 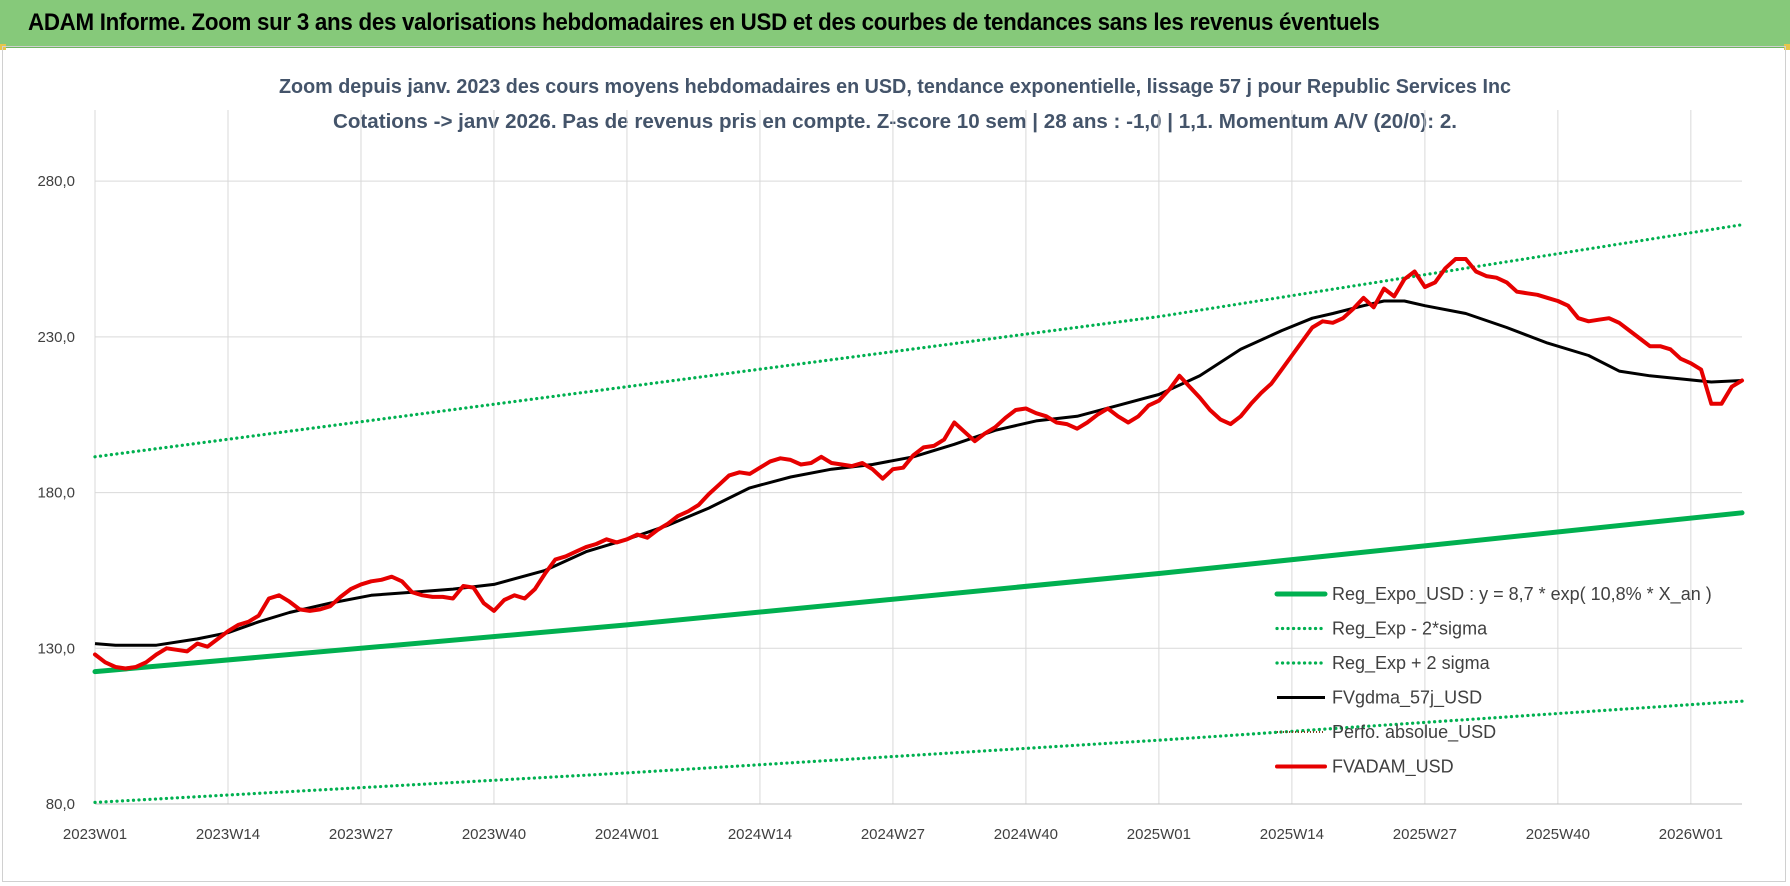 What do you see at coordinates (1414, 732) in the screenshot?
I see `legend-label-4: Perfo. absolue_USD` at bounding box center [1414, 732].